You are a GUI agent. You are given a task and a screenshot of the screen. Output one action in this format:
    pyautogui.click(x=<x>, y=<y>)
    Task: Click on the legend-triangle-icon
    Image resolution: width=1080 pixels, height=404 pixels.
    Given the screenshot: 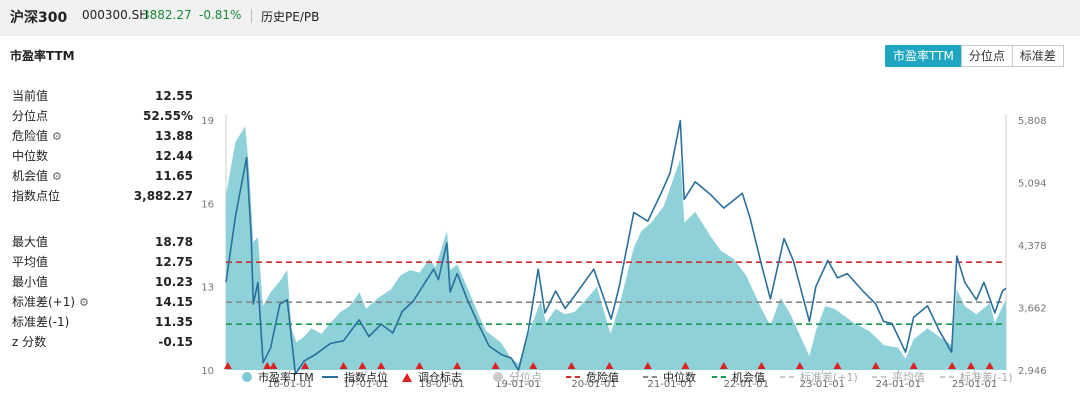 What is the action you would take?
    pyautogui.click(x=407, y=377)
    